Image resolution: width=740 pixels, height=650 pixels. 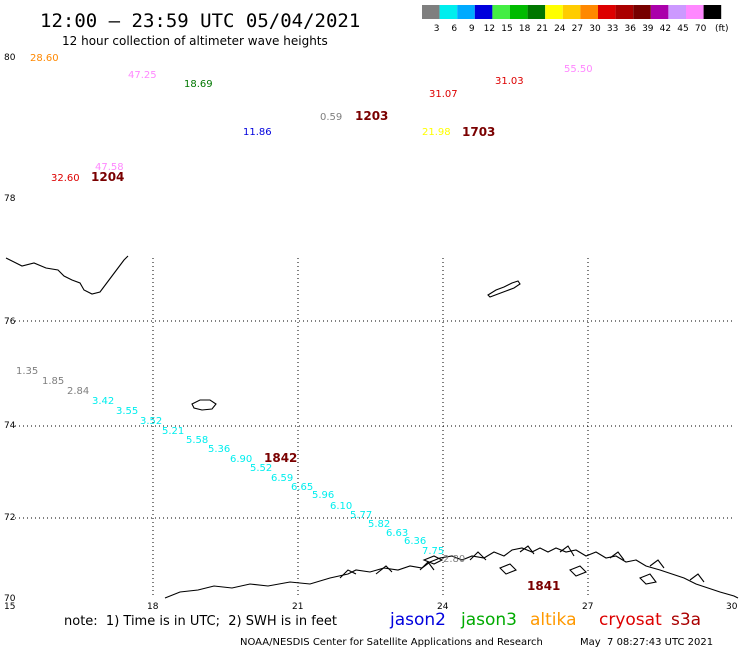 I want to click on legend-tick-label: 45, so click(x=682, y=29).